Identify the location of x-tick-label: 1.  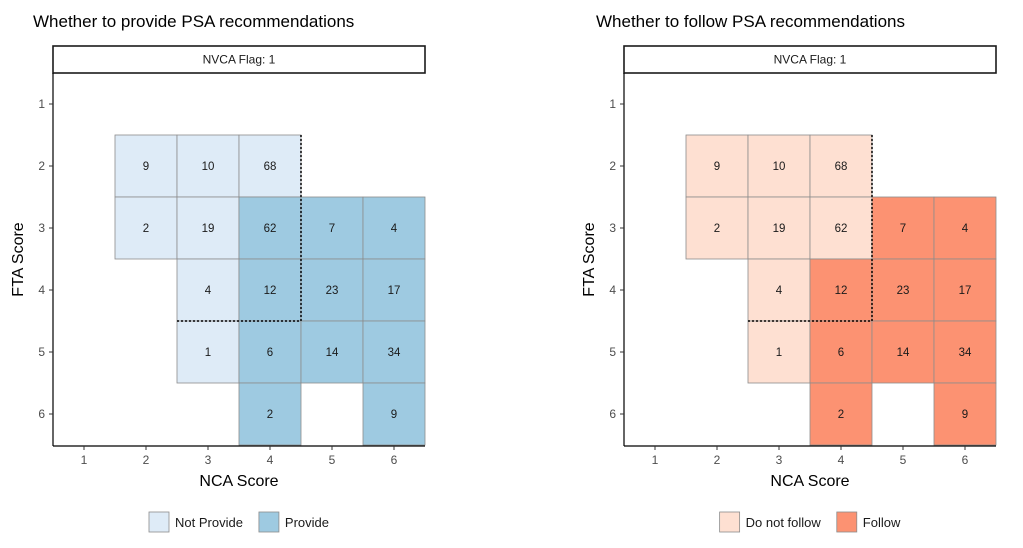
(655, 460).